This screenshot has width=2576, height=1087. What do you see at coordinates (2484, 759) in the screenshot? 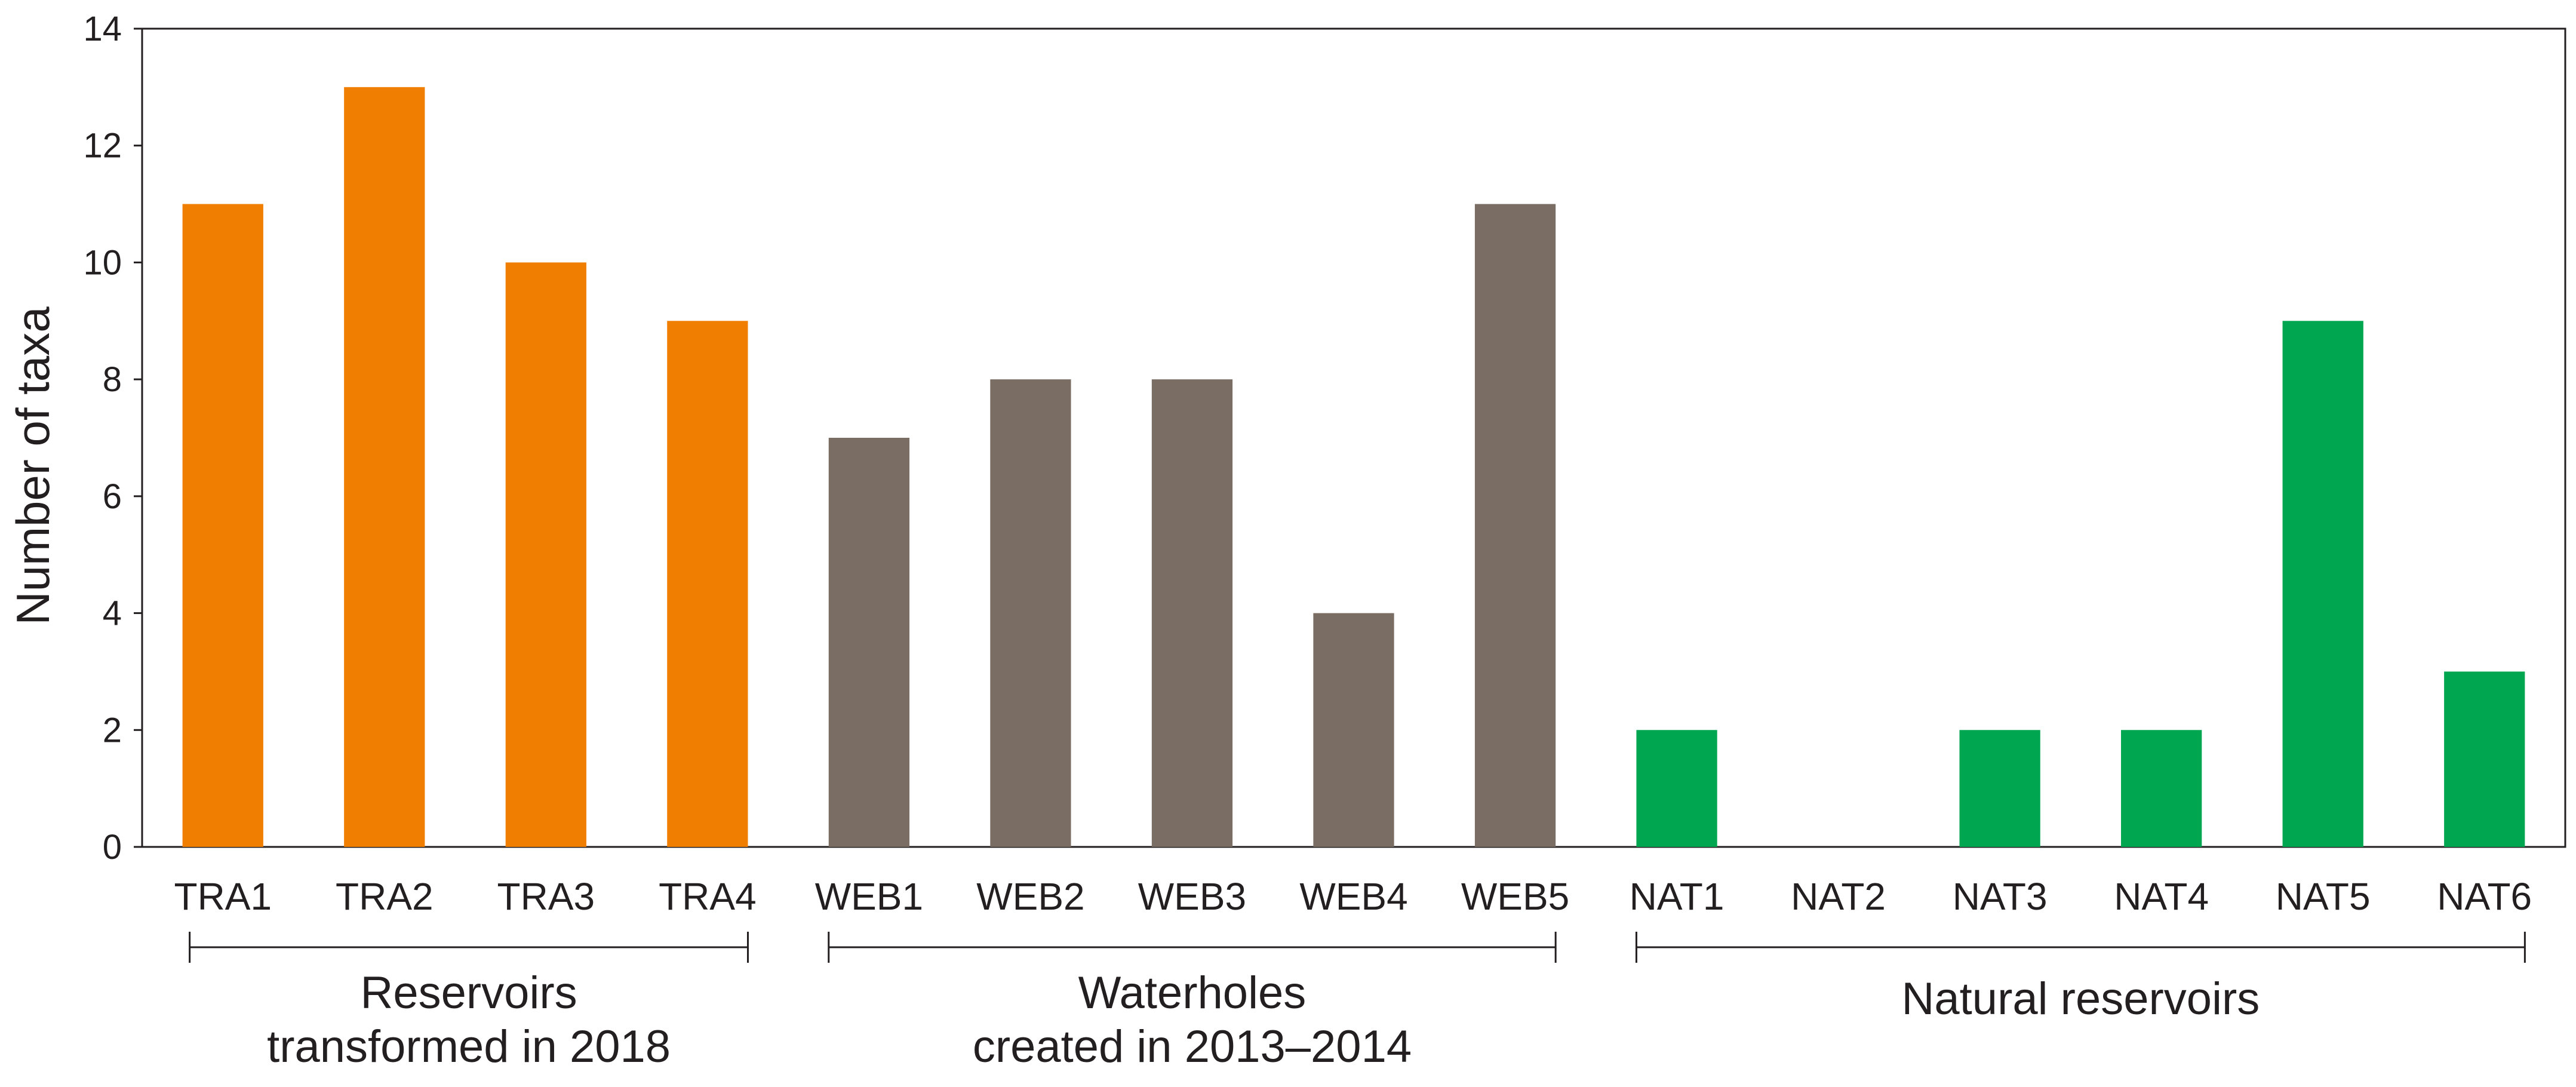
I see `bar-nat6` at bounding box center [2484, 759].